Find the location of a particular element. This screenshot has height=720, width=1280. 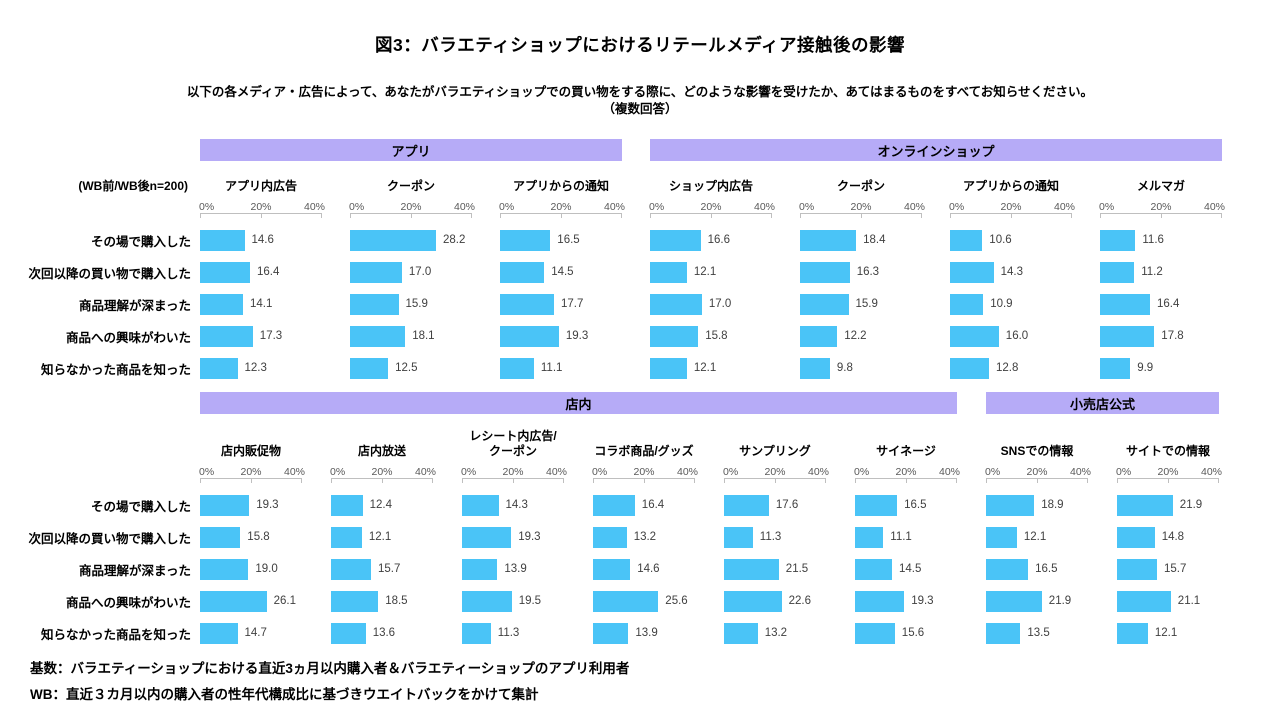

bar-value: 16.5 is located at coordinates (568, 240).